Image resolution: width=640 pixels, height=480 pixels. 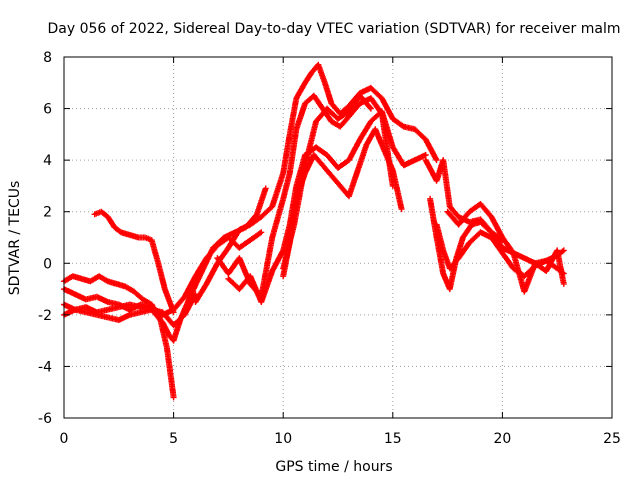 I want to click on series-track-b, so click(x=134, y=262).